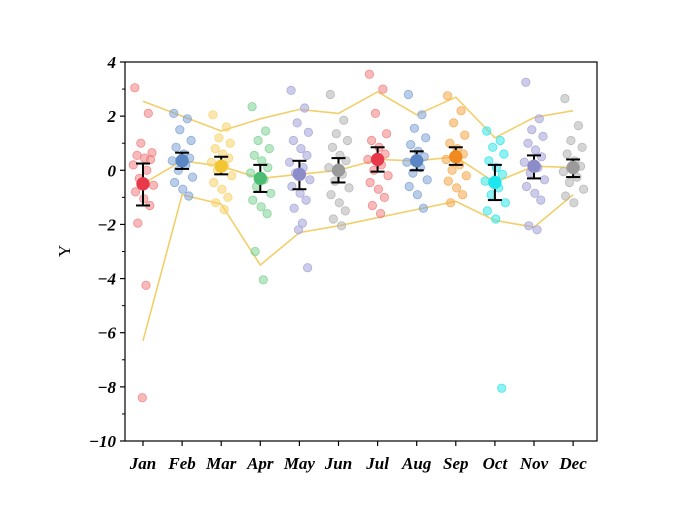 The height and width of the screenshot is (530, 692). I want to click on y-tick-label: 0, so click(112, 170).